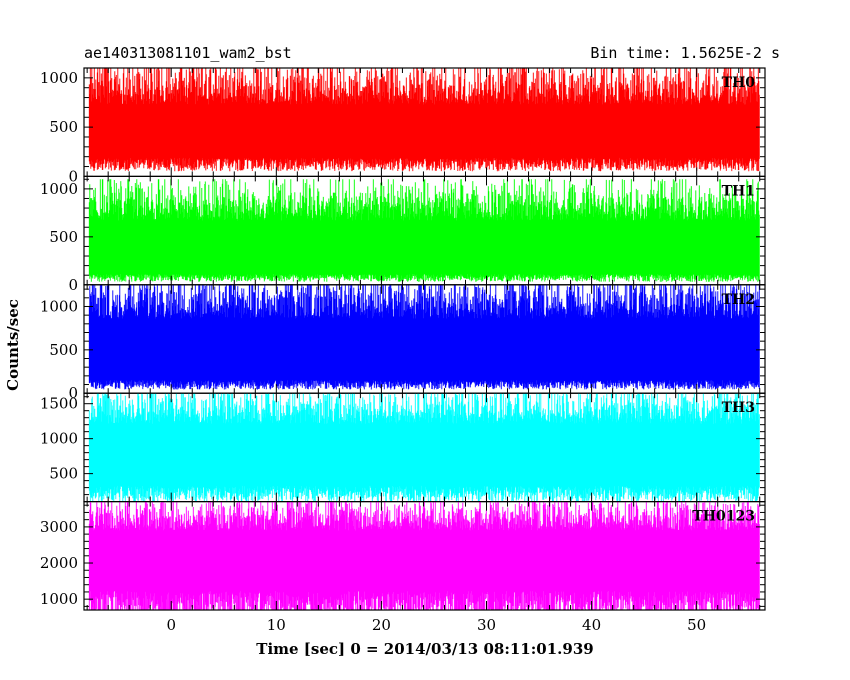 Image resolution: width=850 pixels, height=680 pixels. I want to click on panel-th0: 0 500 1000 TH0, so click(403, 126).